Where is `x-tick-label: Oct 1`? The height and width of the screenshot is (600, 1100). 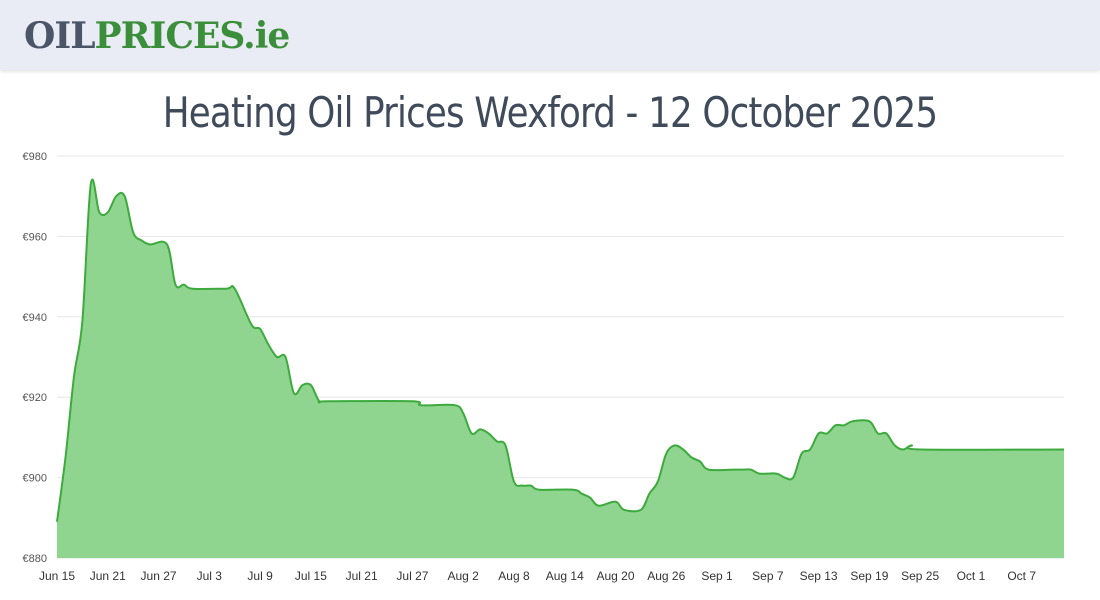 x-tick-label: Oct 1 is located at coordinates (971, 576).